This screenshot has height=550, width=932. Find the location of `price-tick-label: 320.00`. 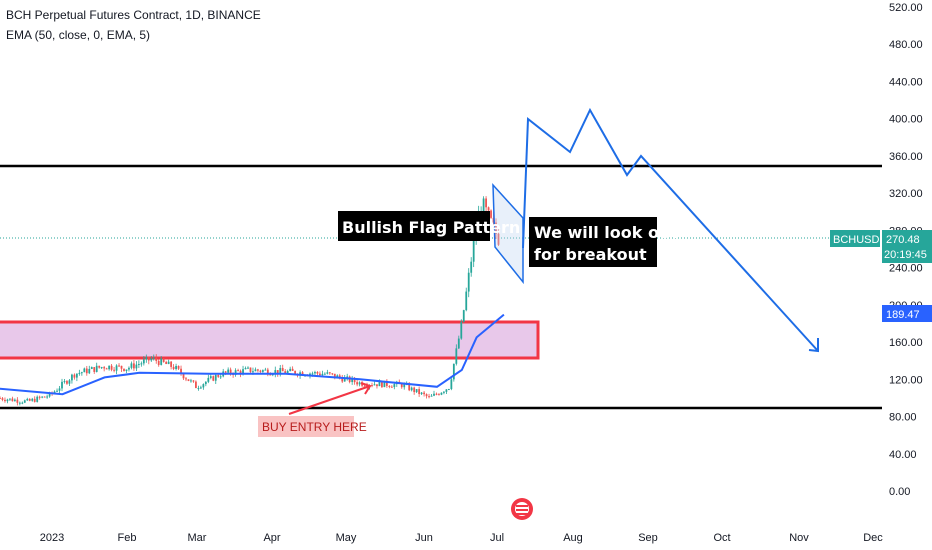

price-tick-label: 320.00 is located at coordinates (906, 194).